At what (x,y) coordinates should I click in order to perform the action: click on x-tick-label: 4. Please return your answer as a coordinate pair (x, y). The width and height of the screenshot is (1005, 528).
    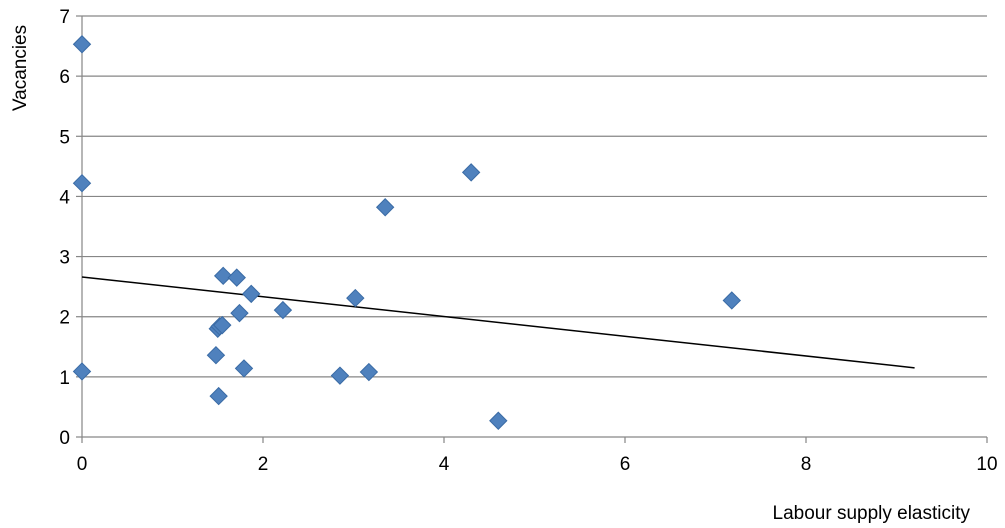
    Looking at the image, I should click on (444, 464).